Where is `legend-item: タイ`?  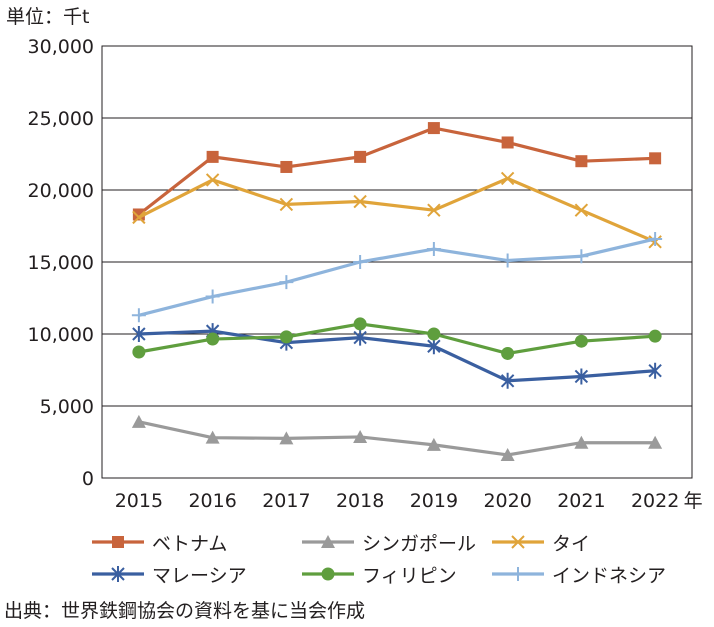 legend-item: タイ is located at coordinates (541, 542).